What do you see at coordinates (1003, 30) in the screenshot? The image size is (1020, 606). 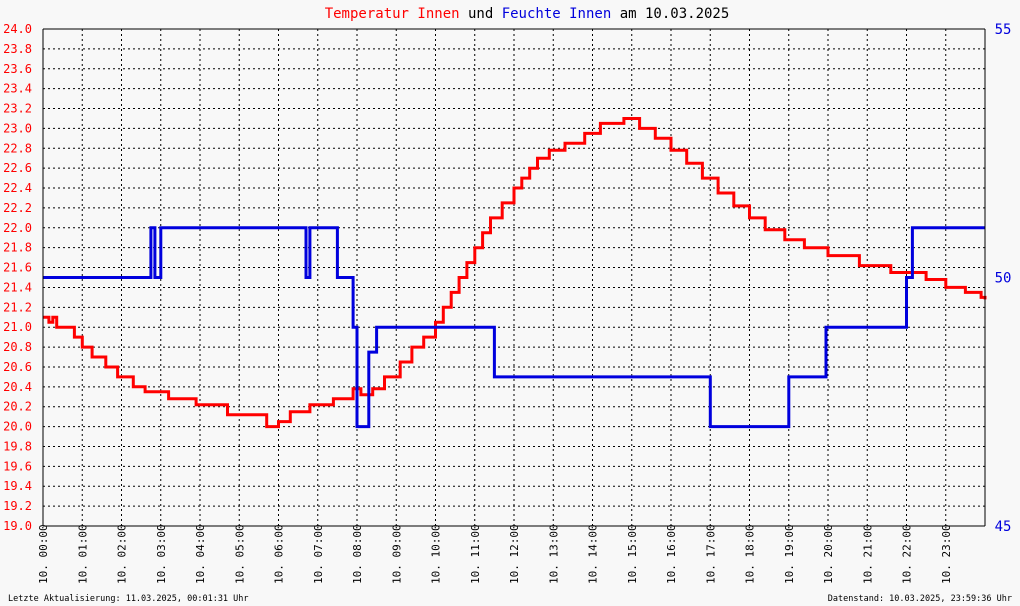 I see `right-tick-label: 55` at bounding box center [1003, 30].